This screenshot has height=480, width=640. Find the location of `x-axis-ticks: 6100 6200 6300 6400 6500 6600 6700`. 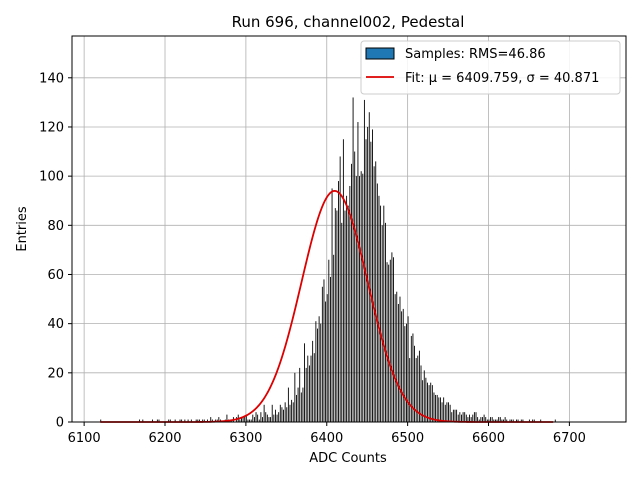

x-axis-ticks: 6100 6200 6300 6400 6500 6600 6700 is located at coordinates (327, 434).